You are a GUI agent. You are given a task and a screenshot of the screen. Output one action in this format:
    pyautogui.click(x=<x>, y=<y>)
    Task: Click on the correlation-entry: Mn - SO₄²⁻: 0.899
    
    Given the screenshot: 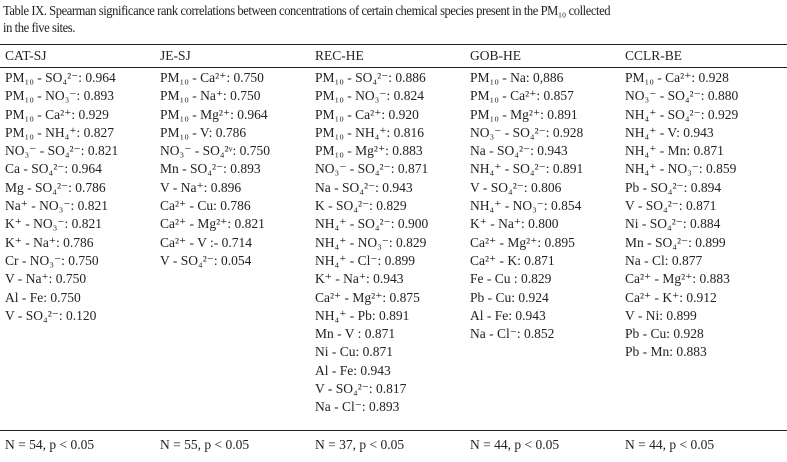 What is the action you would take?
    pyautogui.click(x=675, y=242)
    